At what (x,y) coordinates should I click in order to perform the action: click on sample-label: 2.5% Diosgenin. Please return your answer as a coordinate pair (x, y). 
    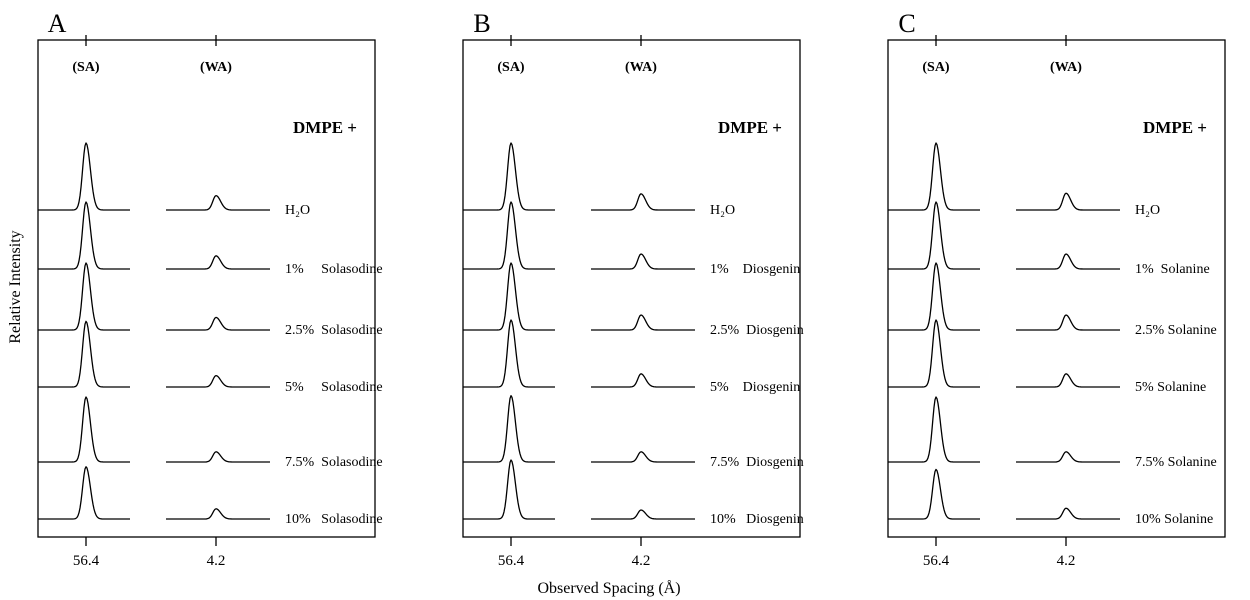
    Looking at the image, I should click on (757, 330).